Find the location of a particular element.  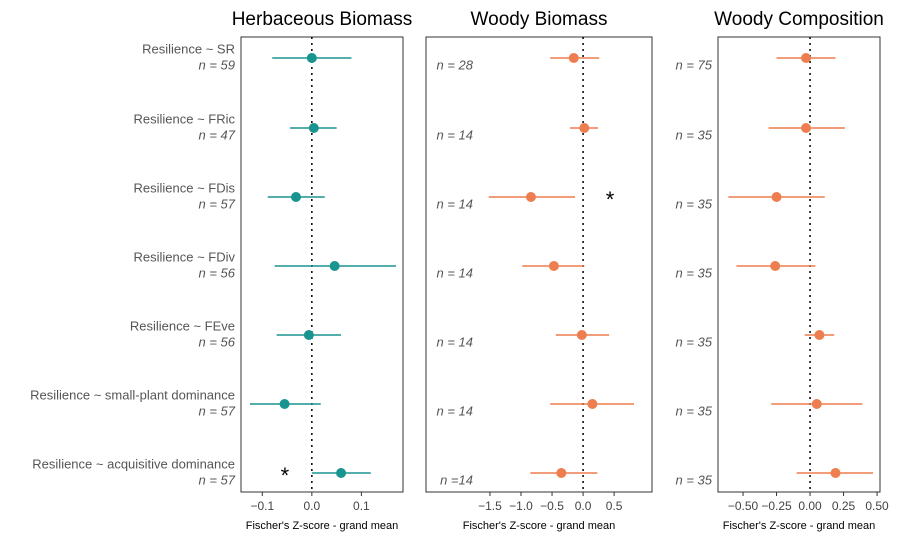

x-tick-label: −1.5 is located at coordinates (490, 506).